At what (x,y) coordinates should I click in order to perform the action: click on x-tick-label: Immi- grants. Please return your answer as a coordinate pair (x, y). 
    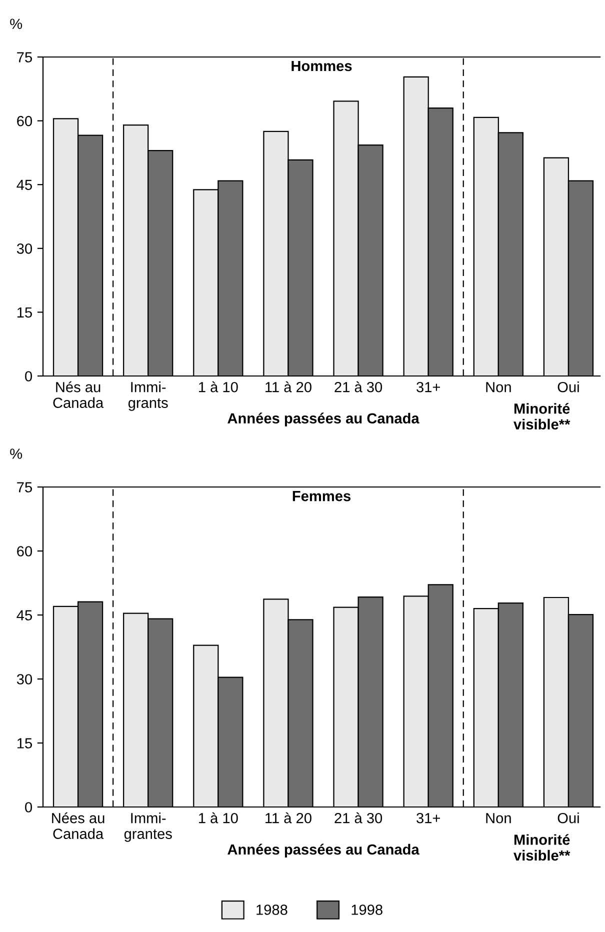
    Looking at the image, I should click on (148, 396).